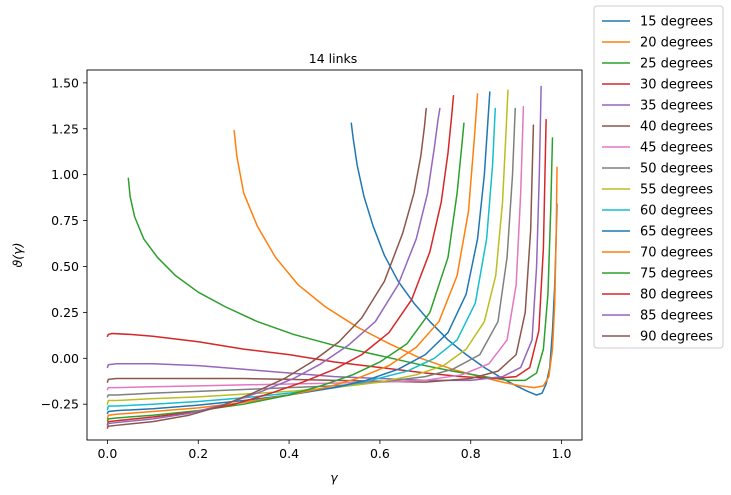 The image size is (731, 495). I want to click on legend-label: 90 degrees, so click(676, 337).